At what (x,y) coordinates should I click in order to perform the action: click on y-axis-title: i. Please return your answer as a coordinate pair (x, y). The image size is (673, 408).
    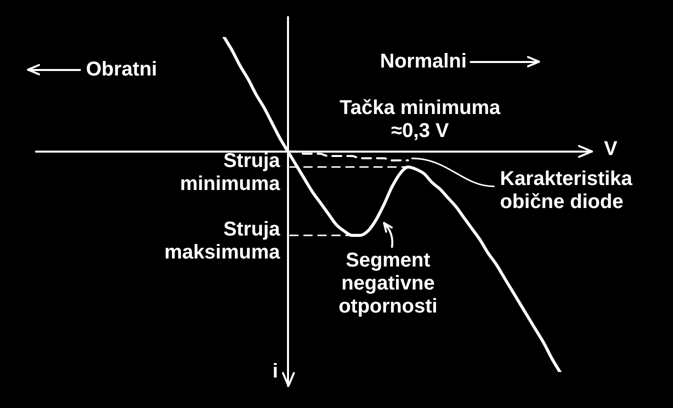
    Looking at the image, I should click on (275, 371).